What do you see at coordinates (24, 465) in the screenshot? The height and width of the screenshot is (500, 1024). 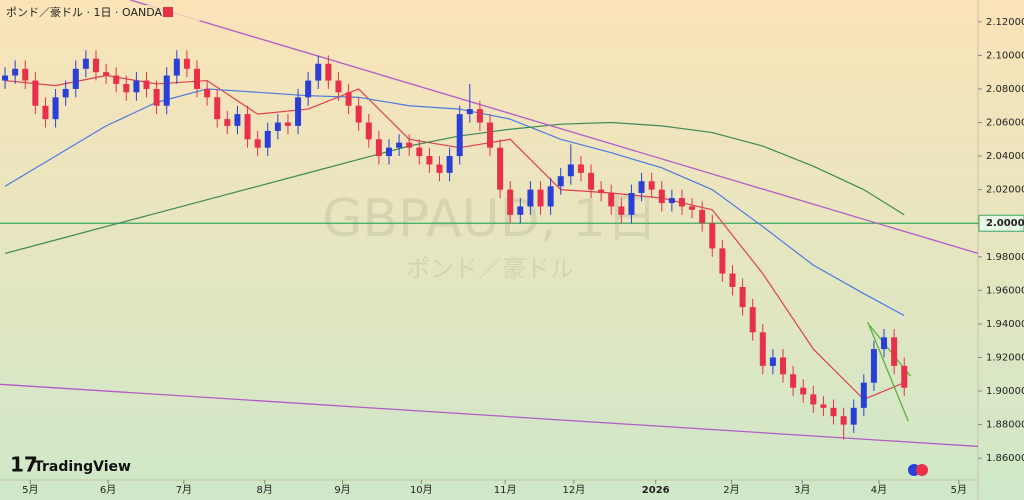 I see `logo-mark: 𝟭𝟳` at bounding box center [24, 465].